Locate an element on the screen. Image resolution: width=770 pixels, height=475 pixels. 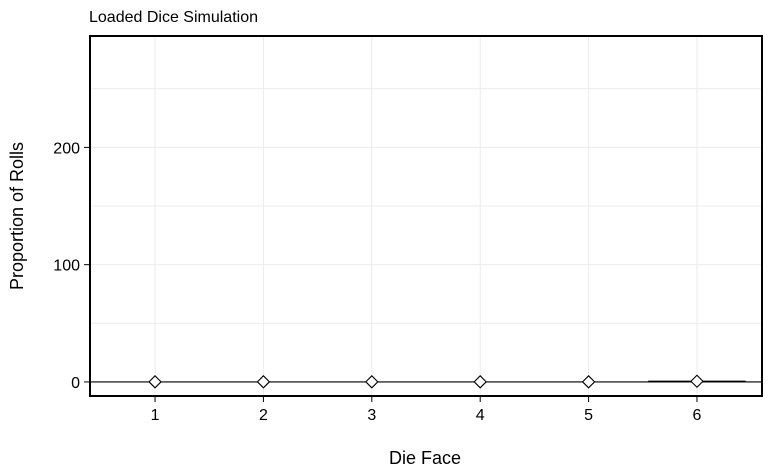
y-axis-ticks: 0 100 200 is located at coordinates (71, 266).